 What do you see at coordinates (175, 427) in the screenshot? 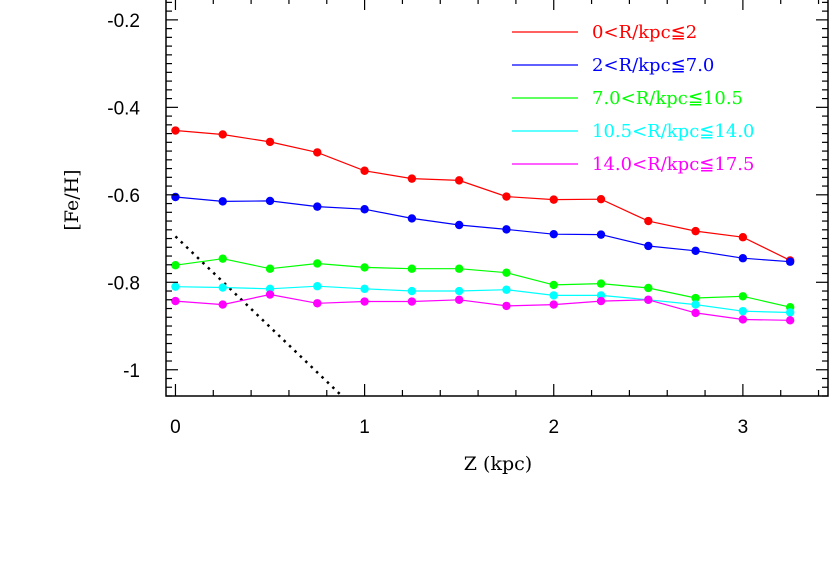
I see `x-tick-label: 0` at bounding box center [175, 427].